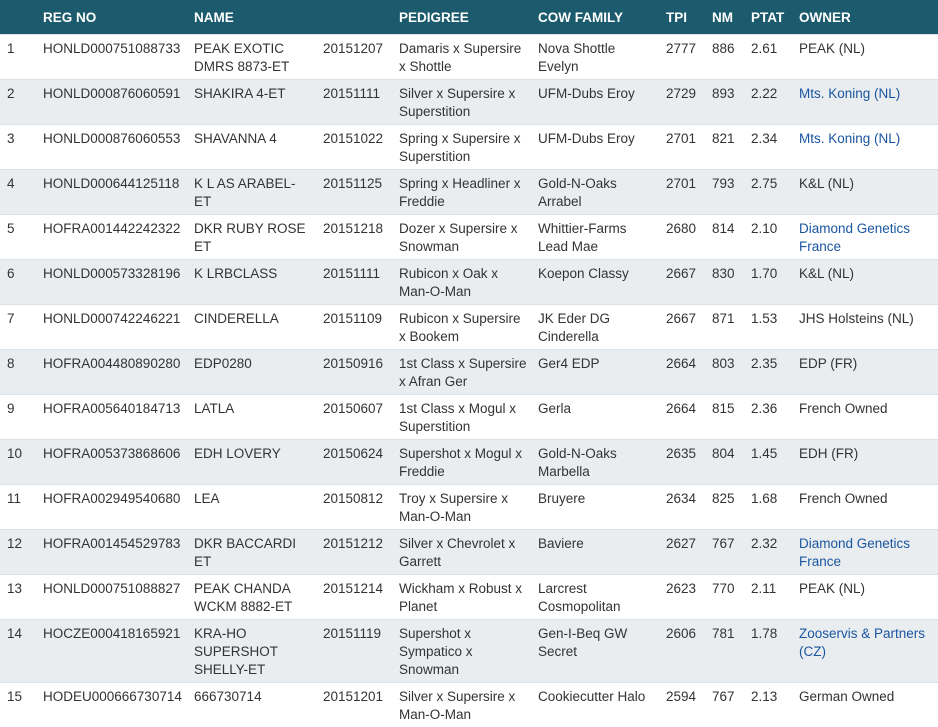  What do you see at coordinates (461, 462) in the screenshot?
I see `table-cell: Supershot x Mogul x Freddie` at bounding box center [461, 462].